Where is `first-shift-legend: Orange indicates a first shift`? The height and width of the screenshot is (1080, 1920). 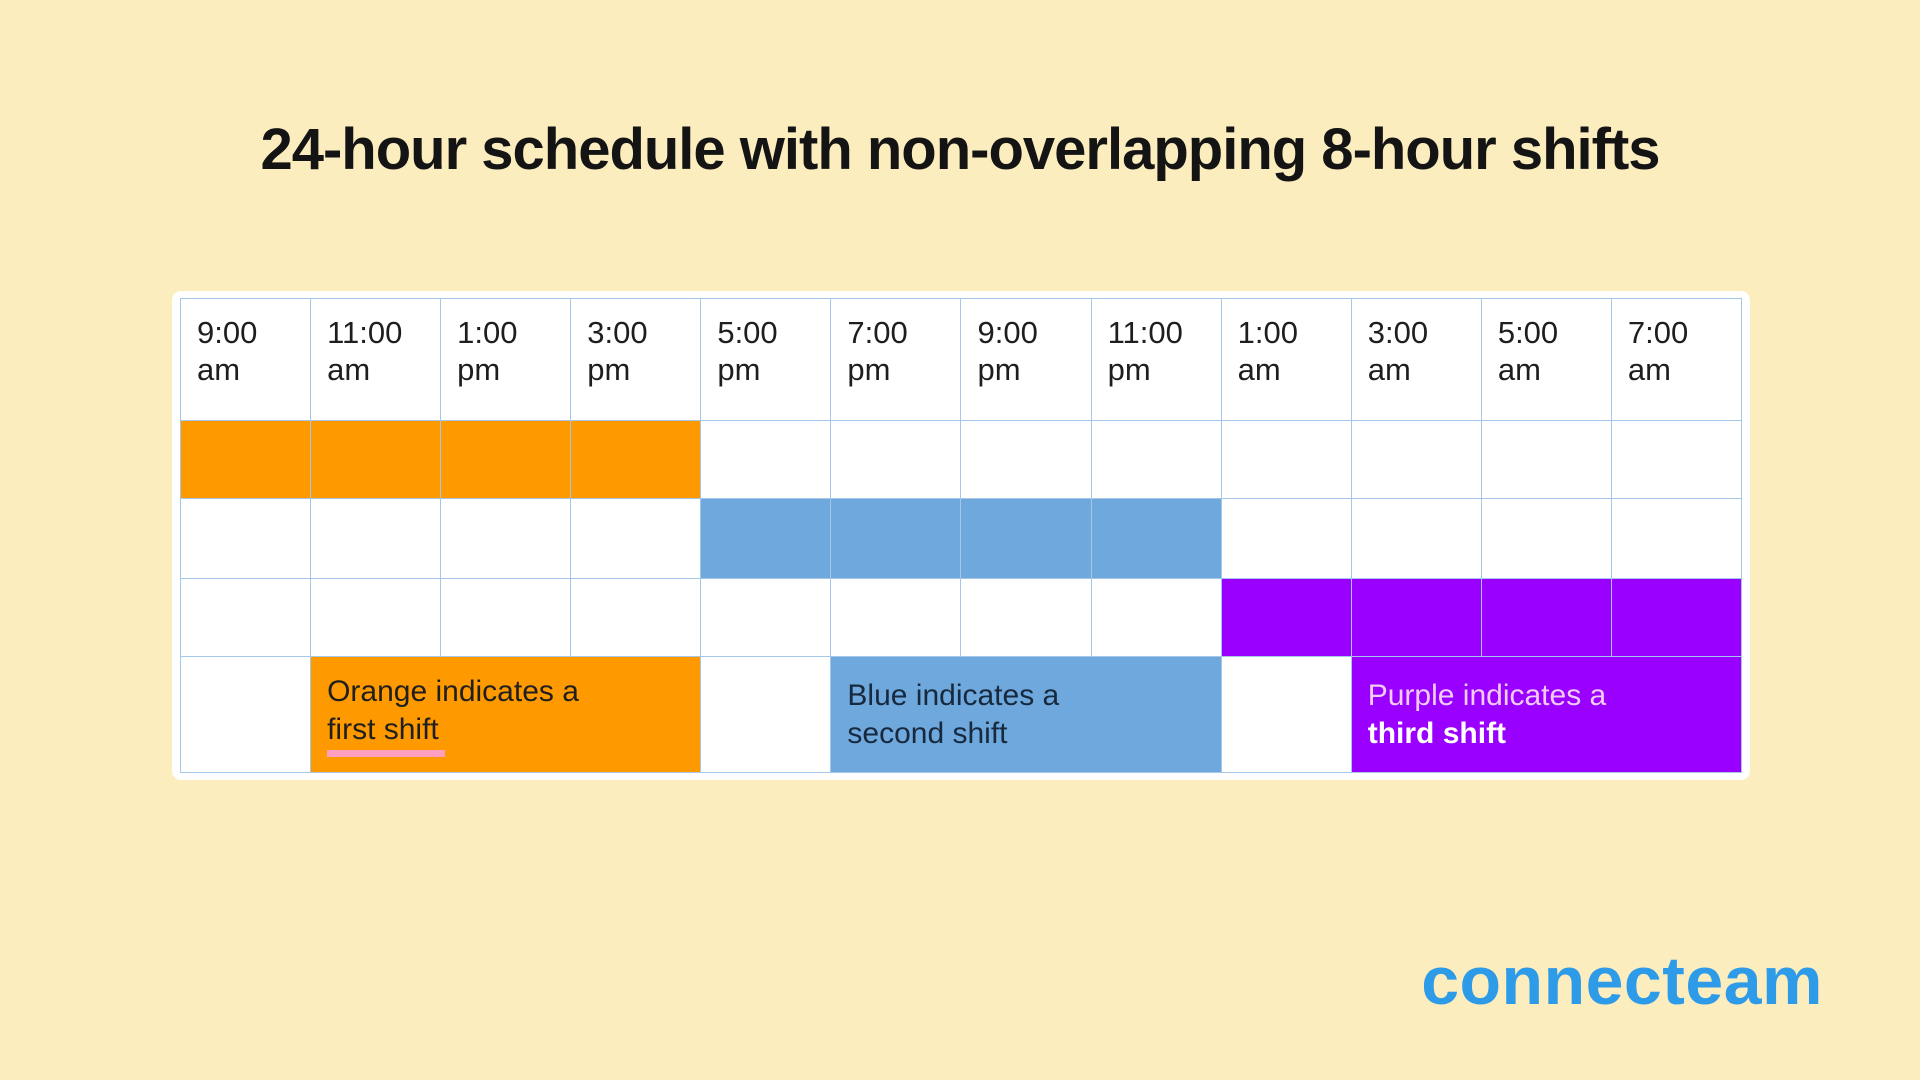 first-shift-legend: Orange indicates a first shift is located at coordinates (506, 715).